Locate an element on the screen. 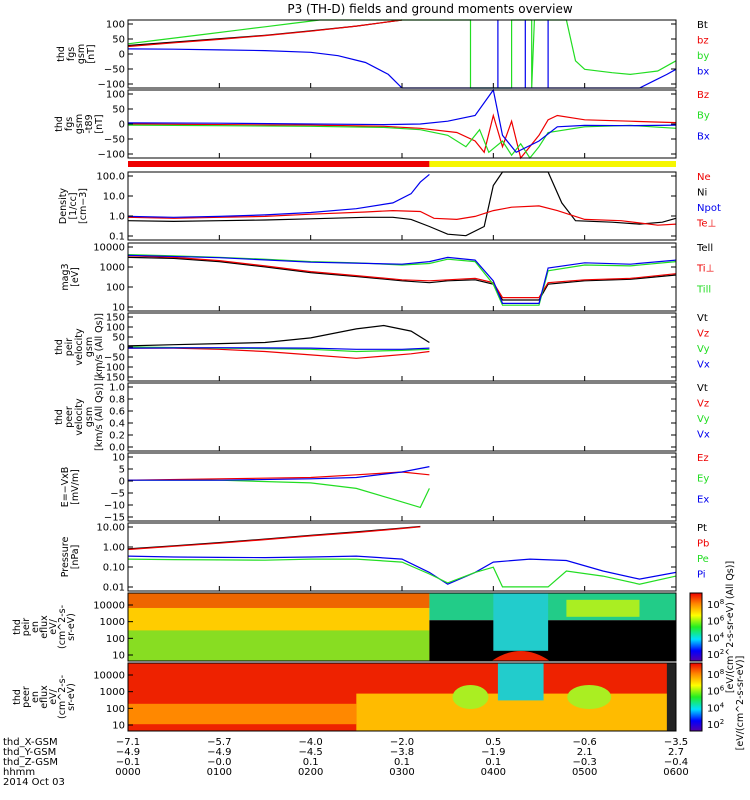  ytick-label: 0.6 is located at coordinates (117, 412).